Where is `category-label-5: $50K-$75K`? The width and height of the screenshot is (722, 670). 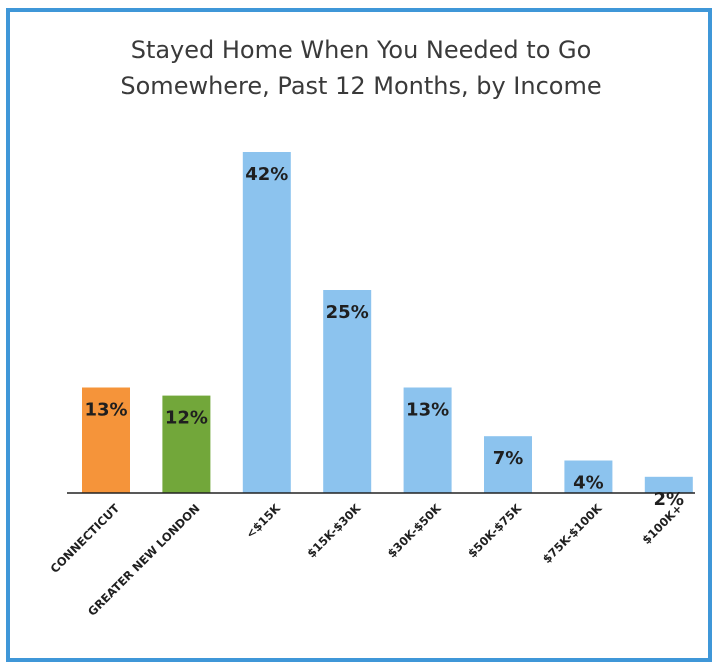
category-label-5: $50K-$75K is located at coordinates (495, 530).